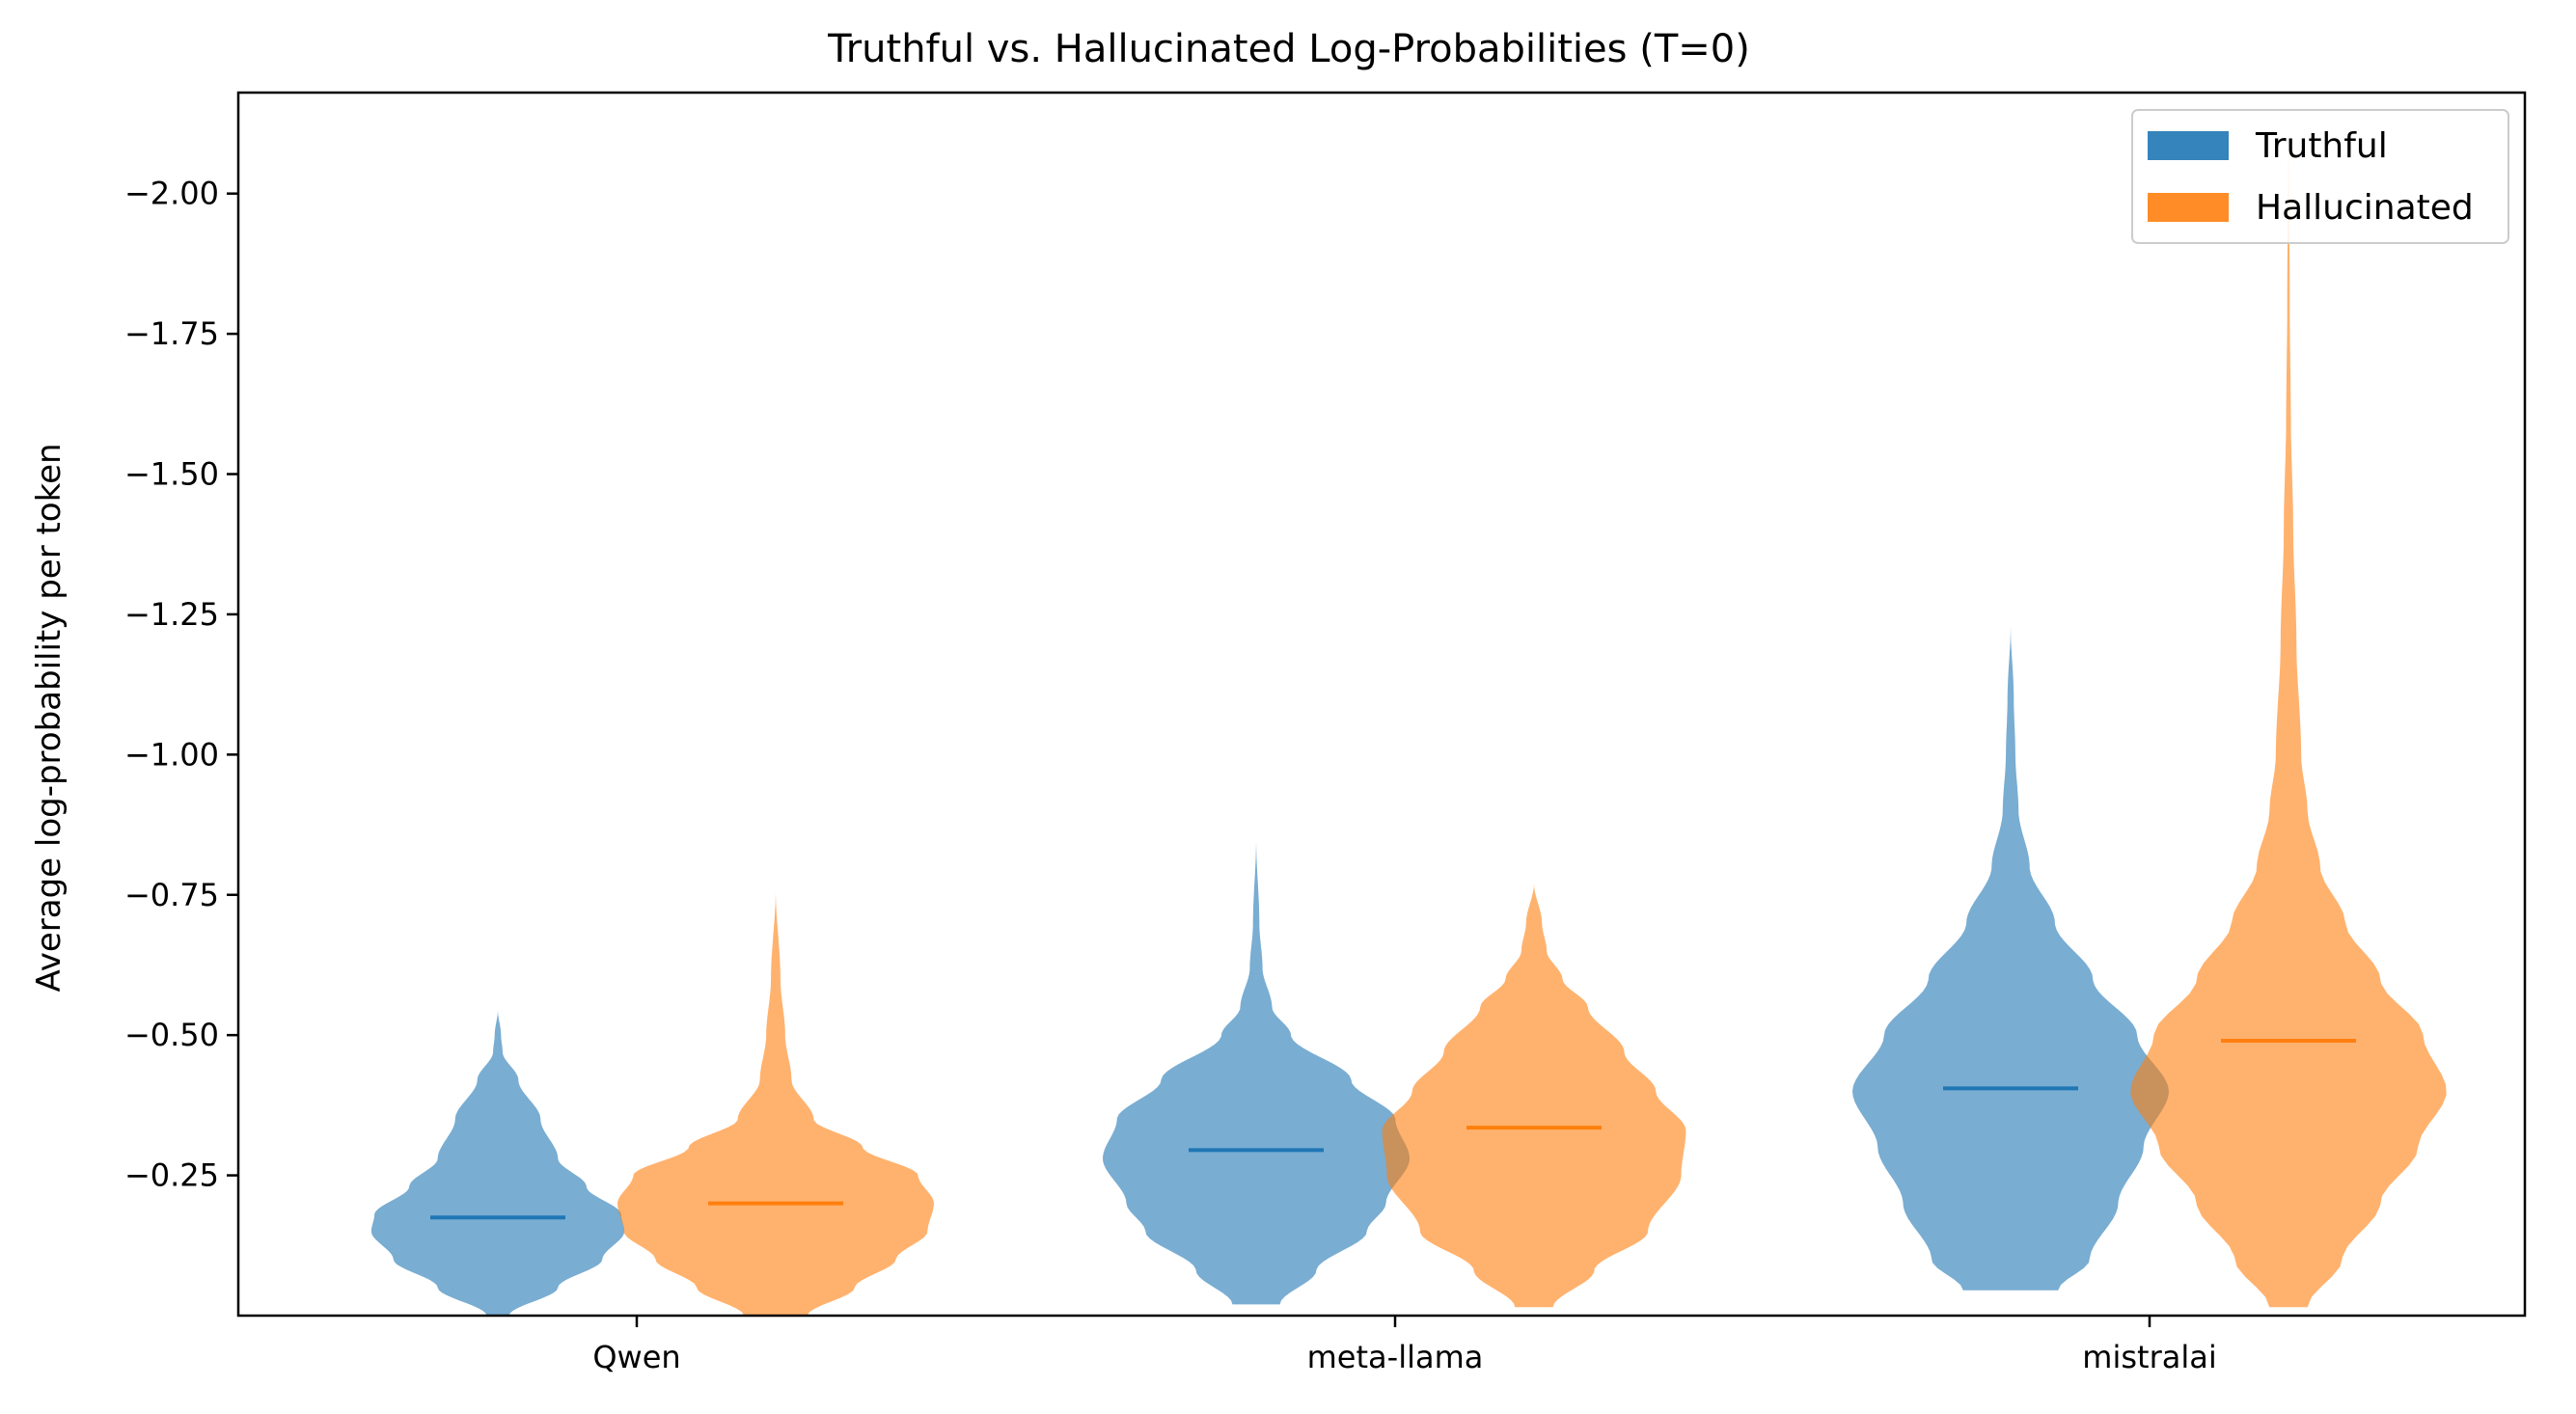 This screenshot has height=1414, width=2576. What do you see at coordinates (2289, 700) in the screenshot?
I see `violin-hallucinated-mistralai` at bounding box center [2289, 700].